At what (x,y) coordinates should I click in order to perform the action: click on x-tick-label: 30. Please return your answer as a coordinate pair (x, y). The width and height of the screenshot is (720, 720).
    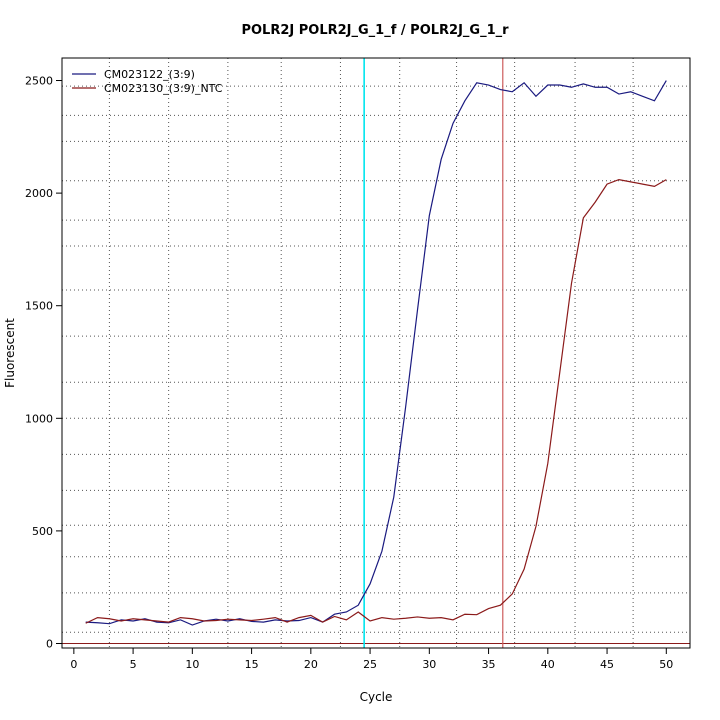
    Looking at the image, I should click on (429, 664).